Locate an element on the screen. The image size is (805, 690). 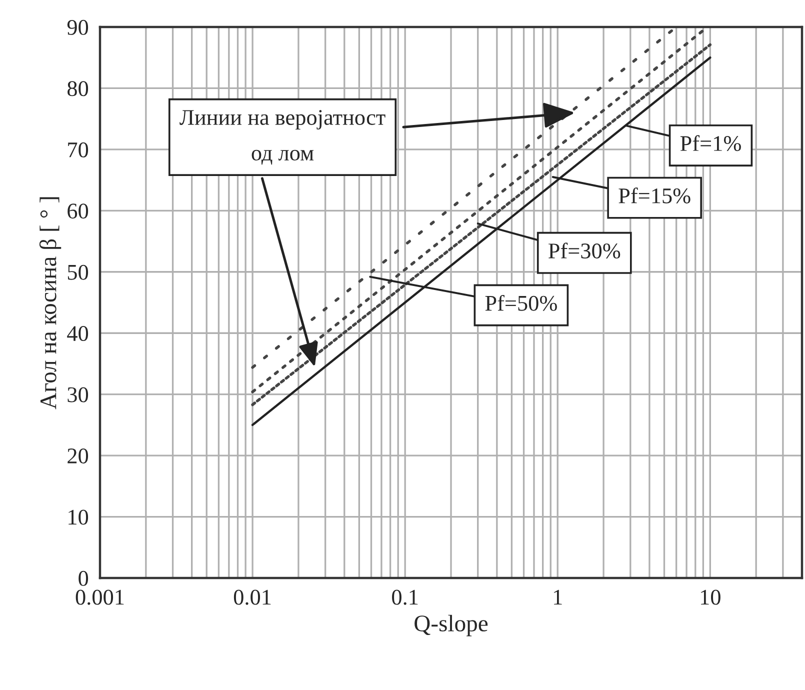
x-tick-label: 10 is located at coordinates (710, 597).